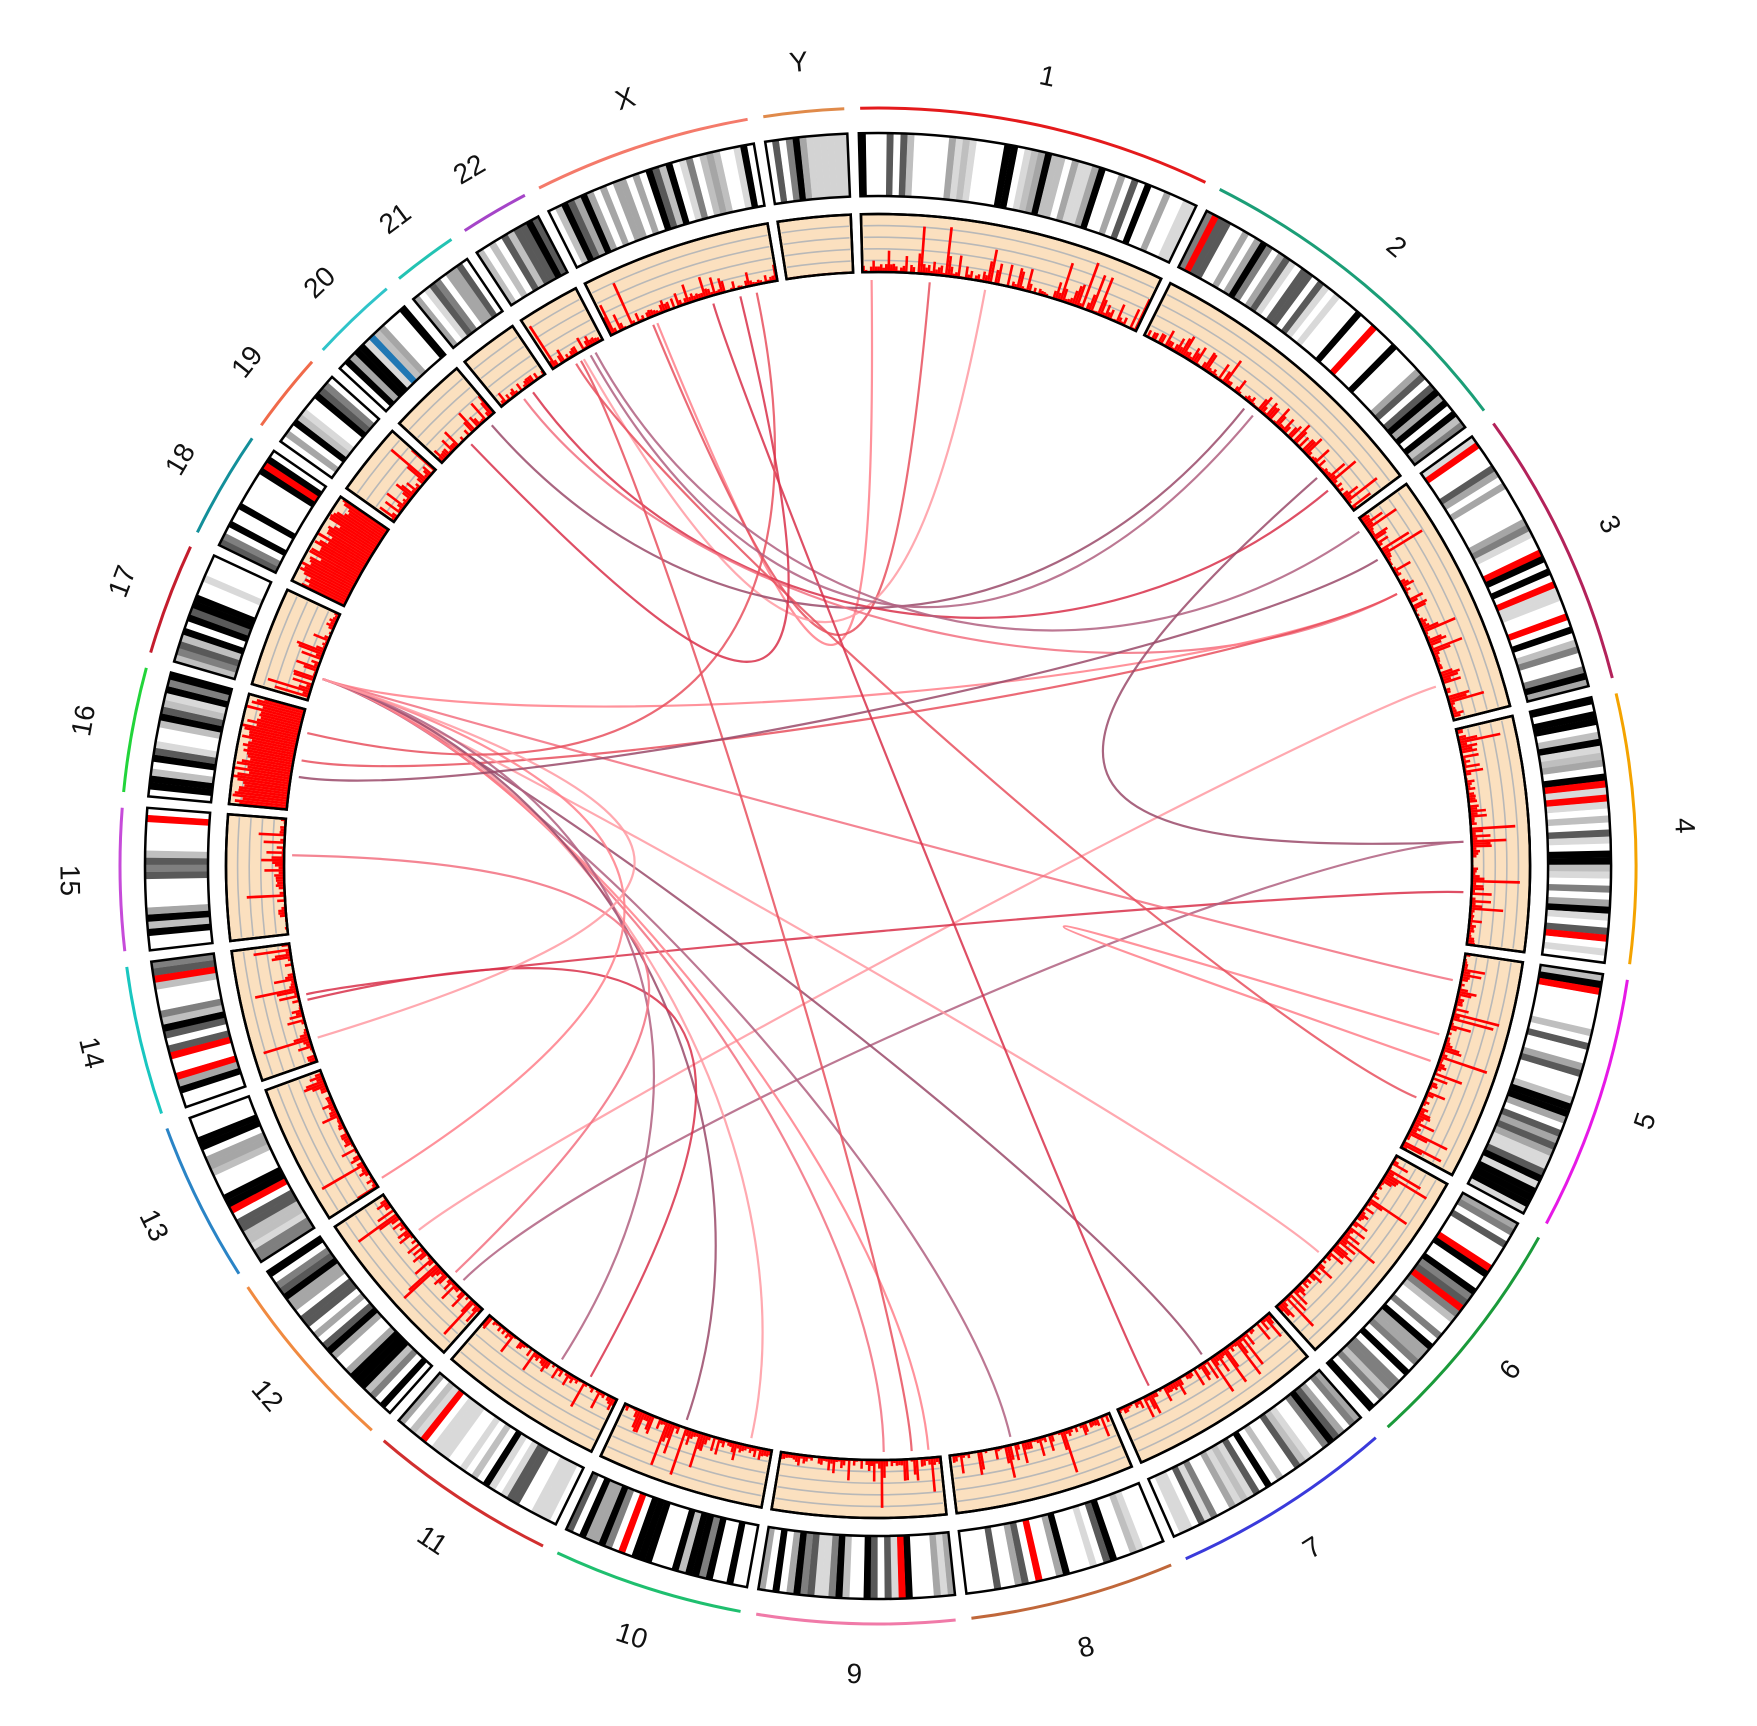 This screenshot has width=1757, height=1726. I want to click on chr-5-color-arc, so click(1587, 1102).